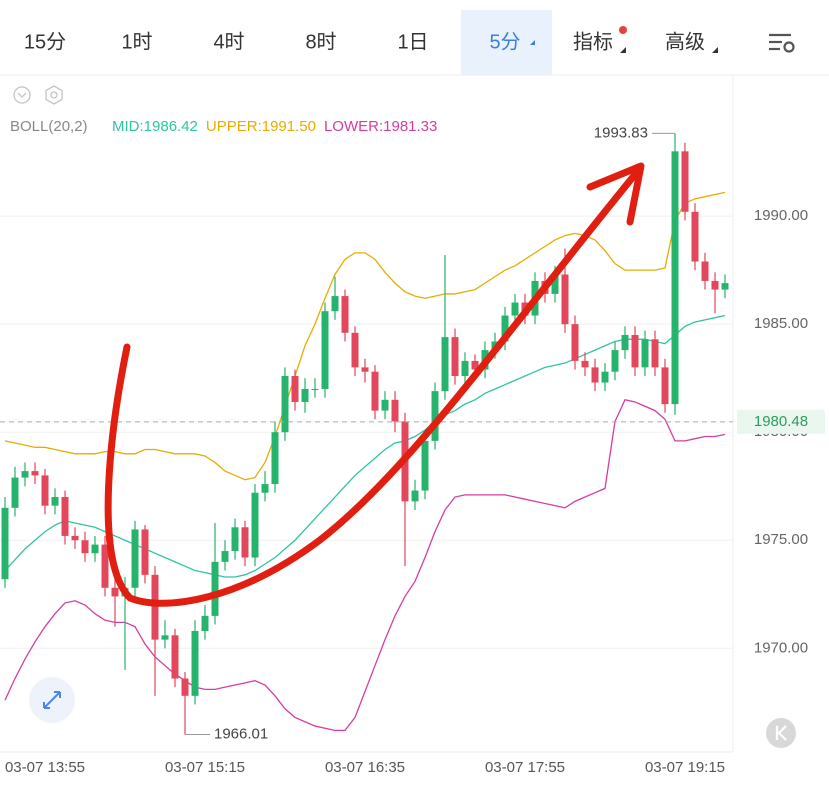  I want to click on tab: 15分, so click(45, 41).